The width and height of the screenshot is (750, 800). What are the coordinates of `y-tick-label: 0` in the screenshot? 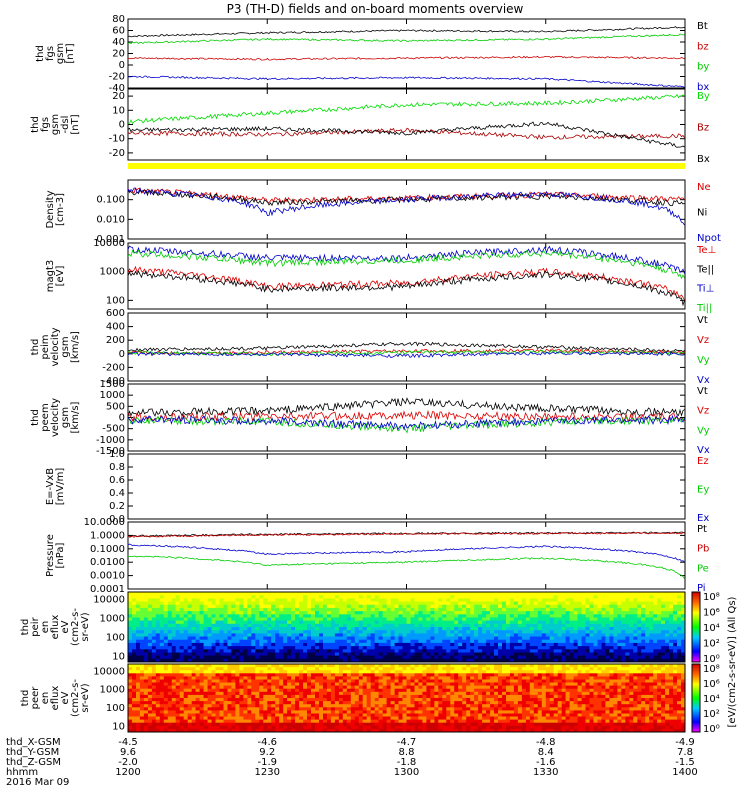 It's located at (122, 354).